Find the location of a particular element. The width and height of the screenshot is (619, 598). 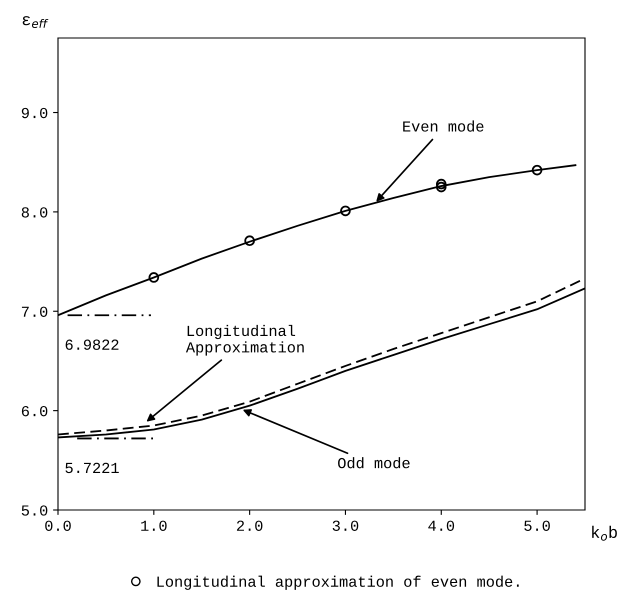

x-axis-title: k$_{o}$b is located at coordinates (604, 533).